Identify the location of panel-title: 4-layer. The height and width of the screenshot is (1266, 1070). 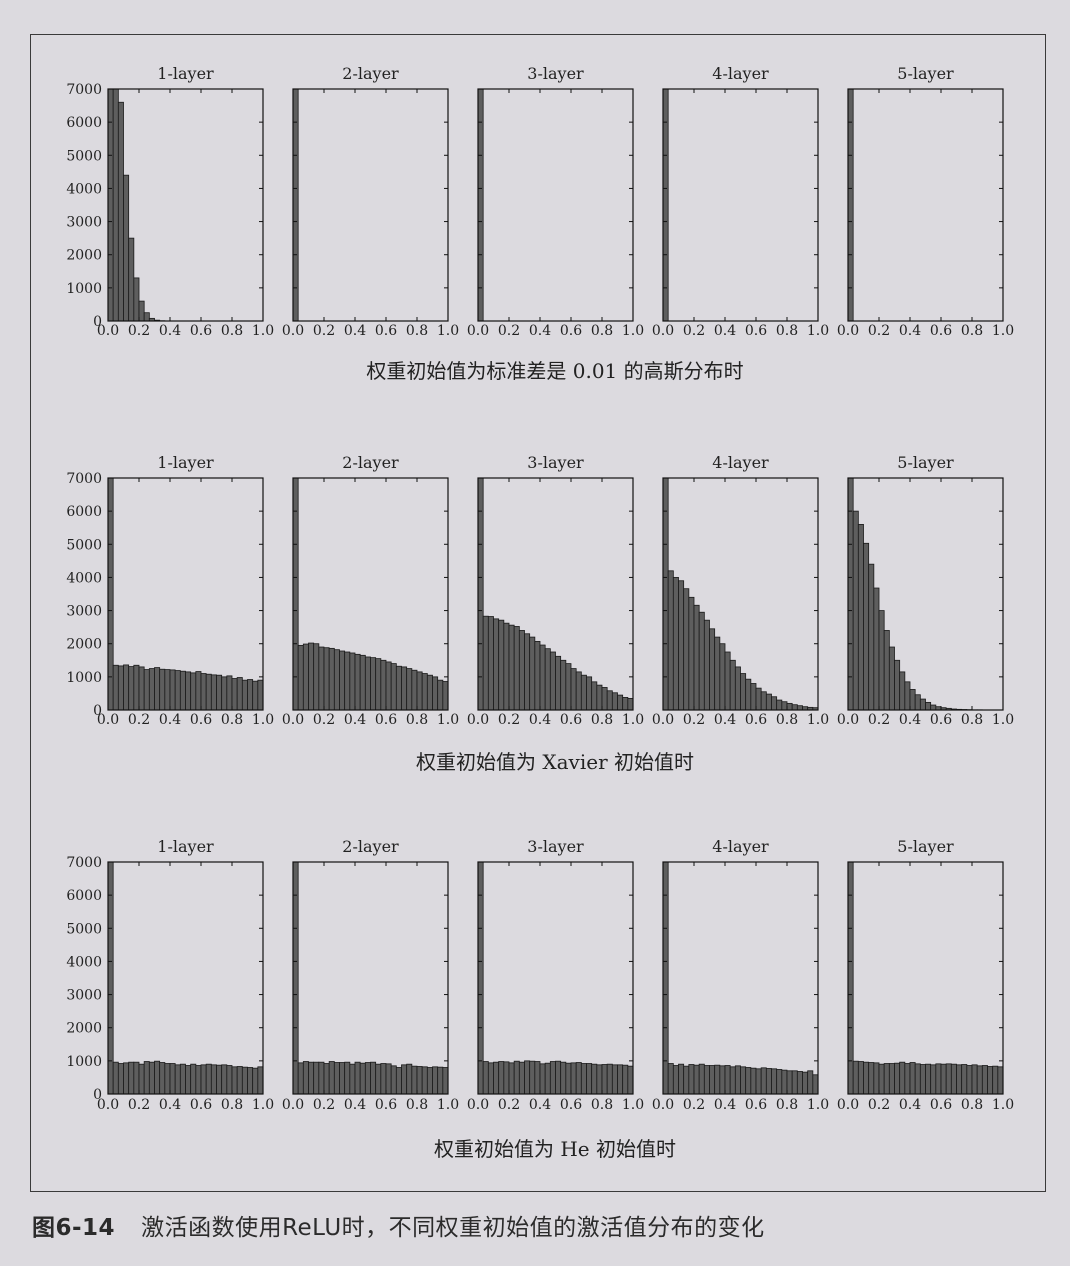
(740, 462).